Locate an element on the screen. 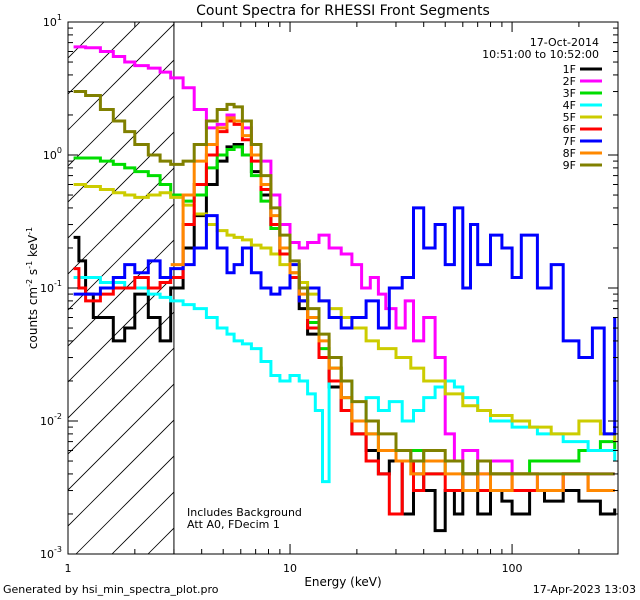  observation-date: 17-Oct-2014 is located at coordinates (564, 42).